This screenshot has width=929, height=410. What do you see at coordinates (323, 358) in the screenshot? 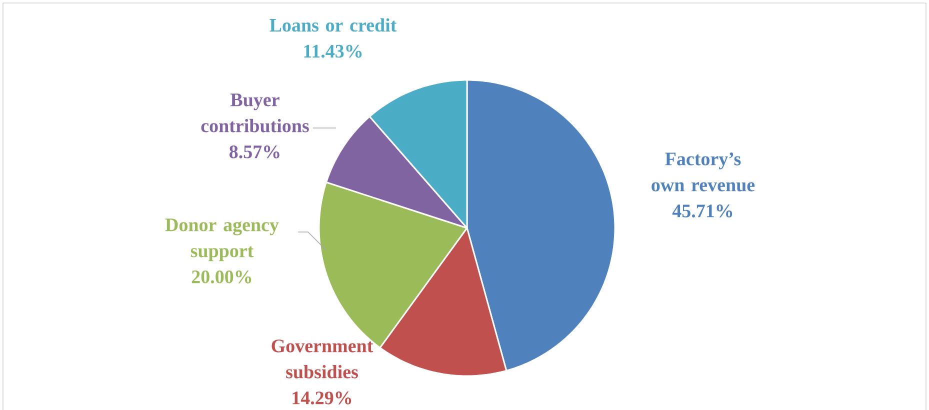
I see `slice-label: Government subsidies` at bounding box center [323, 358].